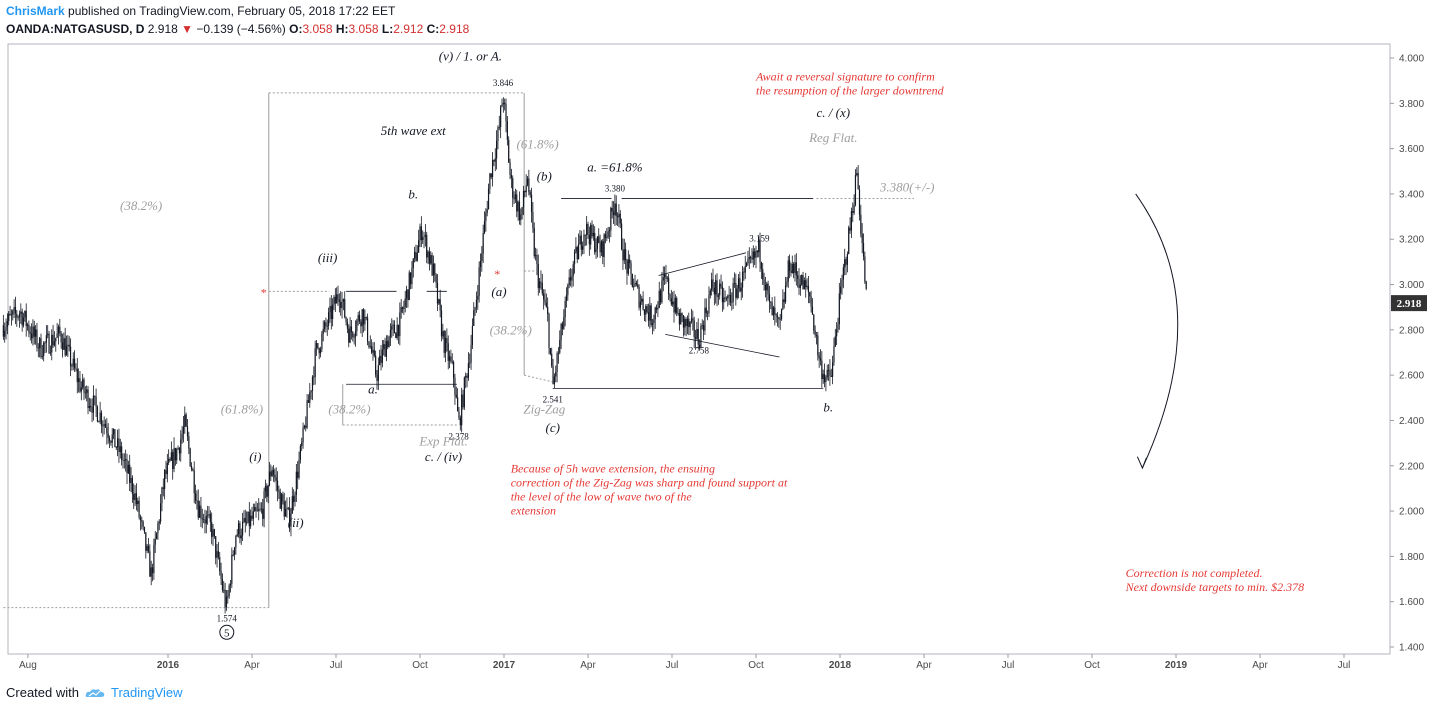 This screenshot has width=1438, height=711. What do you see at coordinates (146, 692) in the screenshot?
I see `brand-name: TradingView` at bounding box center [146, 692].